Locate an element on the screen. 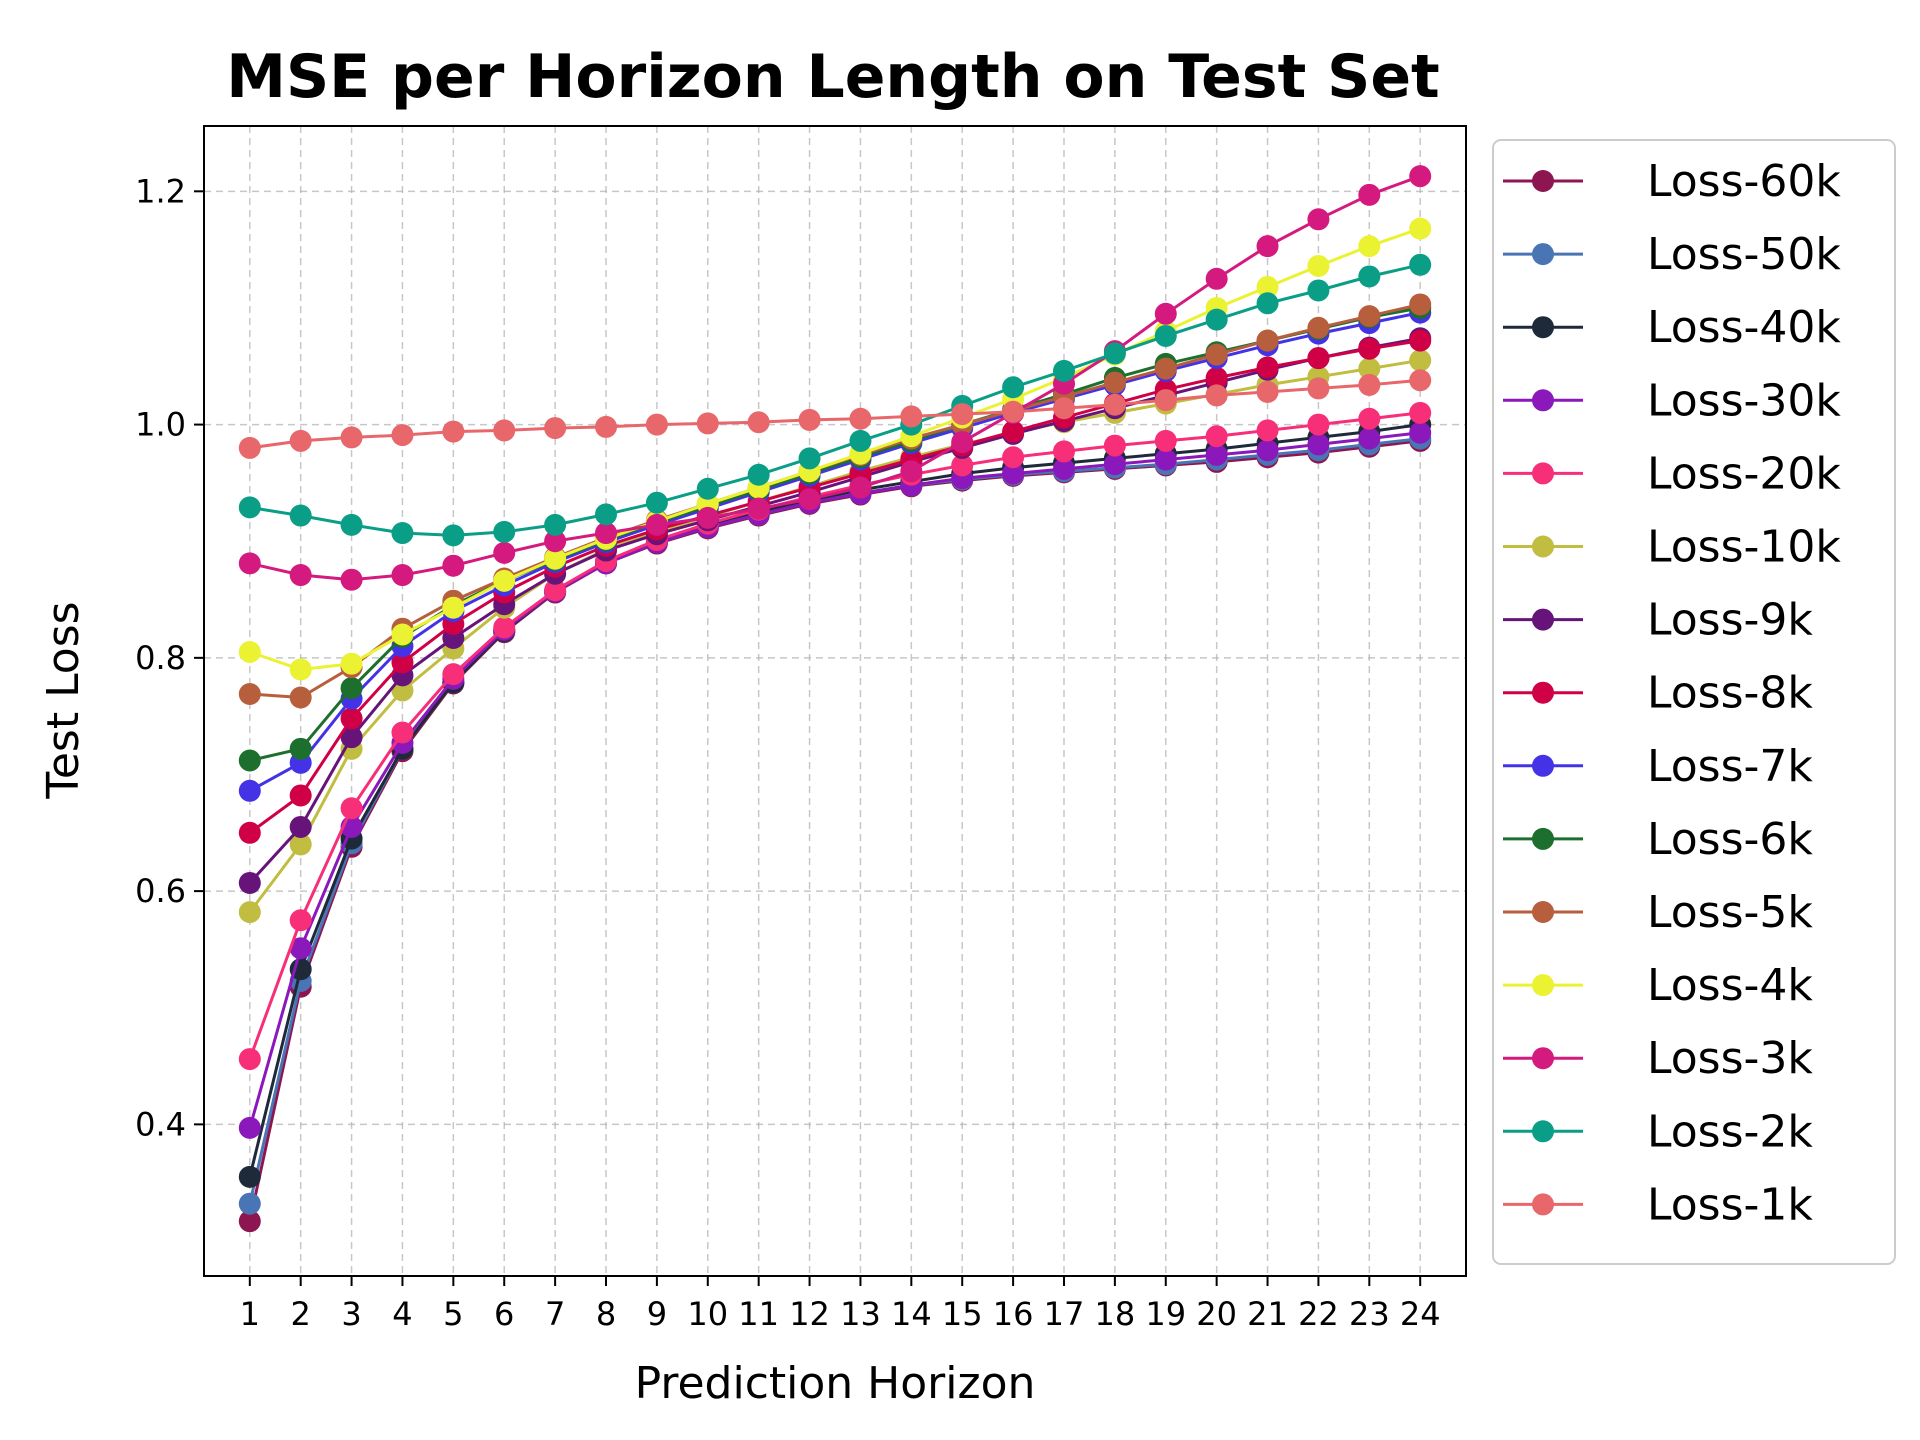 The height and width of the screenshot is (1440, 1920). legend-item: Loss-50k is located at coordinates (1672, 254).